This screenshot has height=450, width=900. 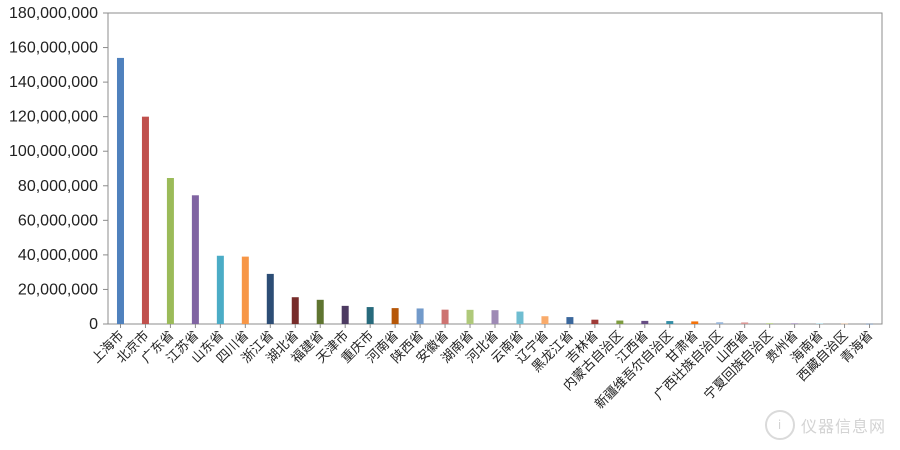 What do you see at coordinates (779, 425) in the screenshot?
I see `watermark-logo-icon: i` at bounding box center [779, 425].